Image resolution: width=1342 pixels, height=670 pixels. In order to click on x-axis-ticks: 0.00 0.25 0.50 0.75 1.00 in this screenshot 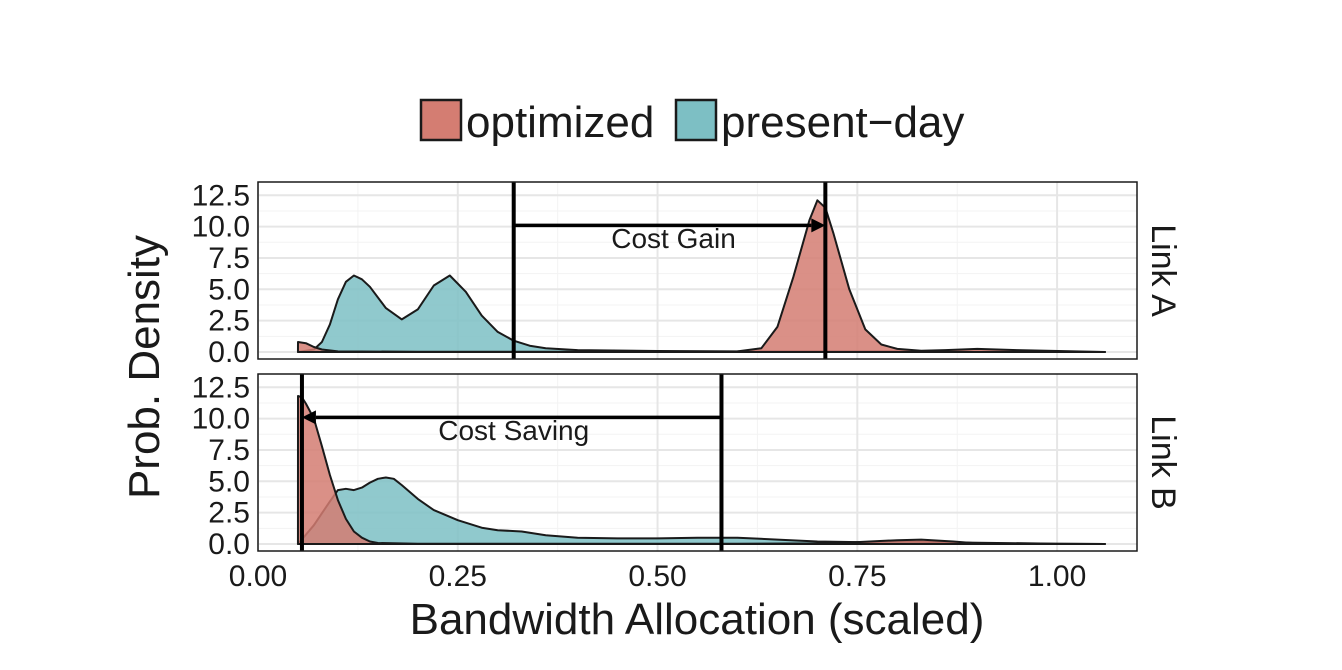, I will do `click(657, 576)`.